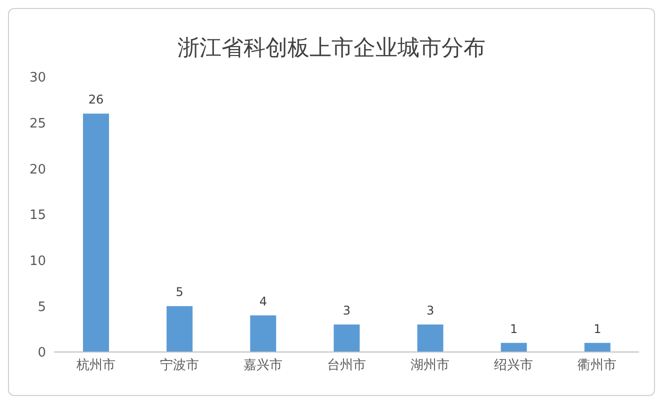  I want to click on data-label: 5, so click(180, 292).